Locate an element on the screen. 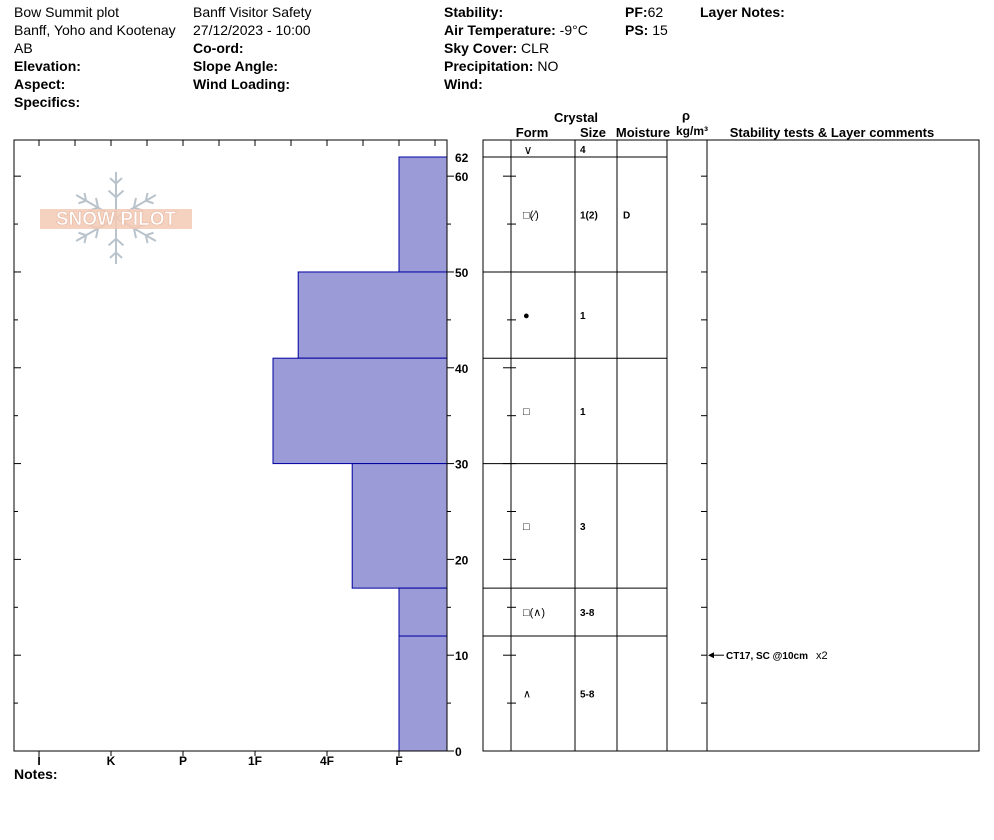 This screenshot has height=840, width=994. sky-cover-value: CLR is located at coordinates (535, 48).